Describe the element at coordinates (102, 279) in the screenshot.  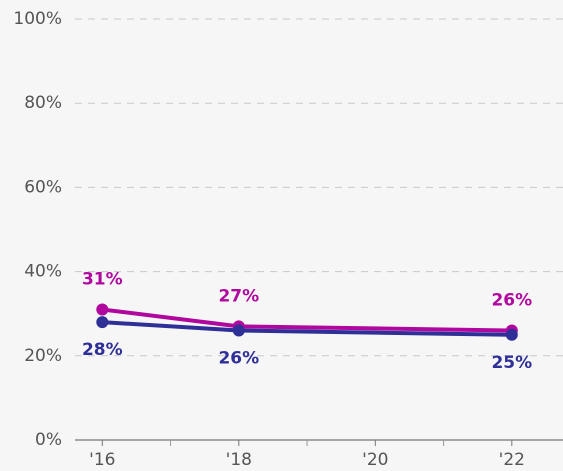
I see `value-label: 31%` at that location.